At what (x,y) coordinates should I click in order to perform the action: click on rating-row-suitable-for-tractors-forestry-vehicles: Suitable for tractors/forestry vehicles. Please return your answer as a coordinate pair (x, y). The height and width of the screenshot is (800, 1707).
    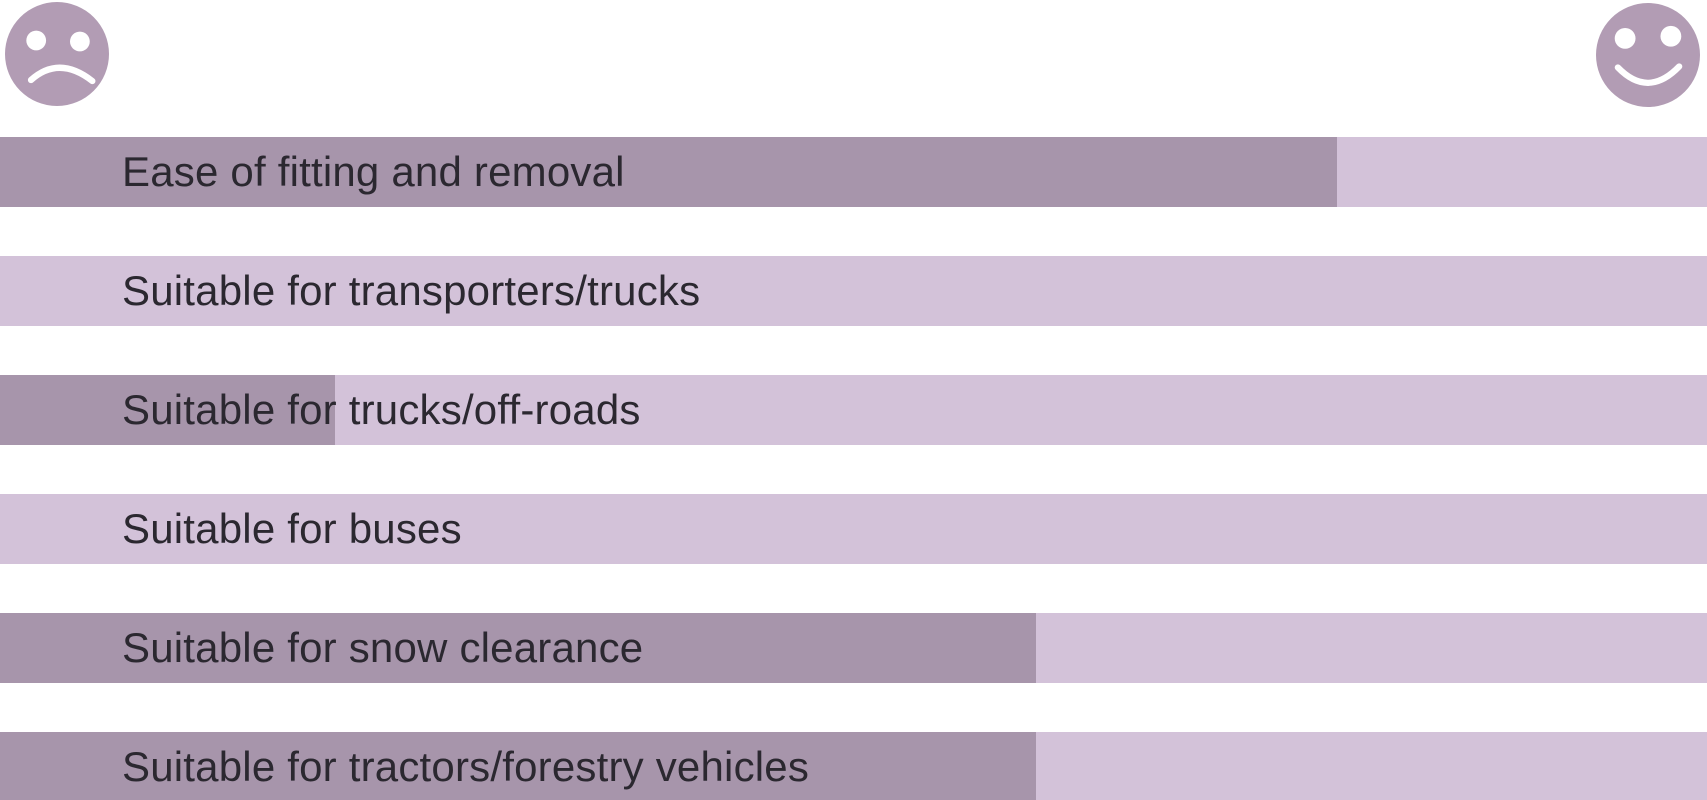
    Looking at the image, I should click on (853, 766).